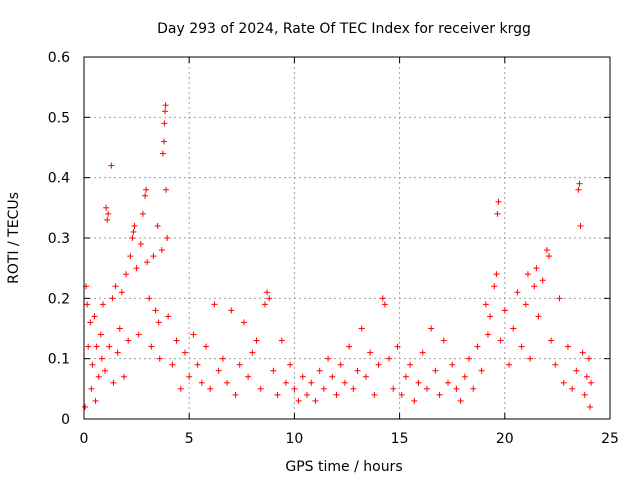  What do you see at coordinates (343, 467) in the screenshot?
I see `x-axis-title: GPS time / hours` at bounding box center [343, 467].